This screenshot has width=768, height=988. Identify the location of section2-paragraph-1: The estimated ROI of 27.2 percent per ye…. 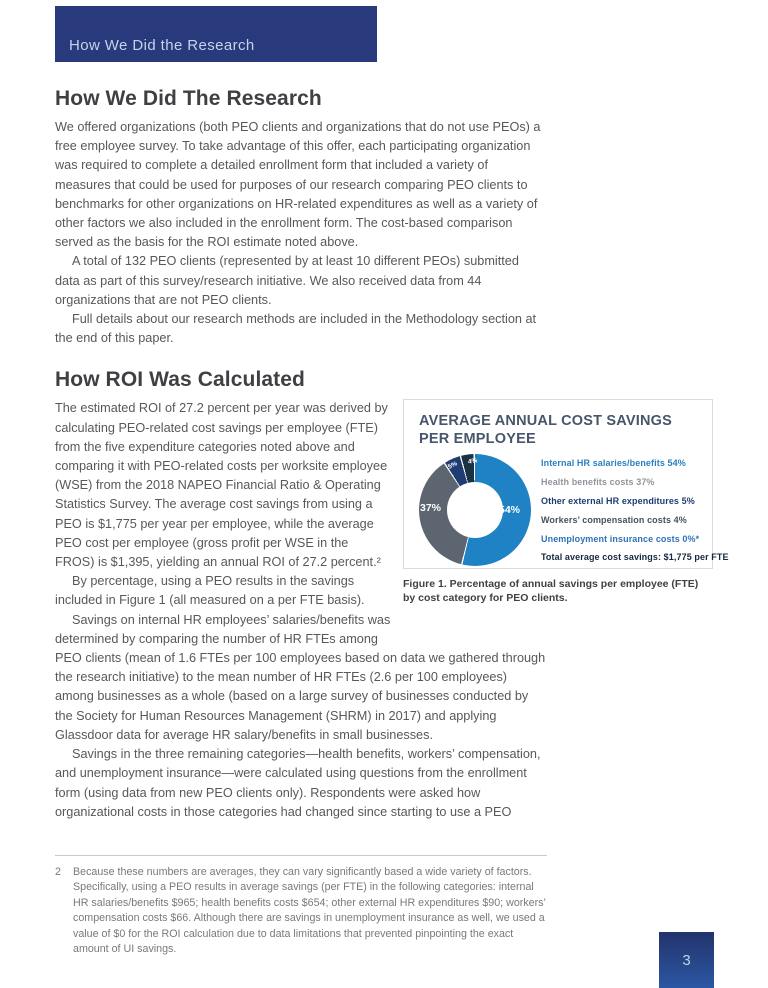
(221, 485).